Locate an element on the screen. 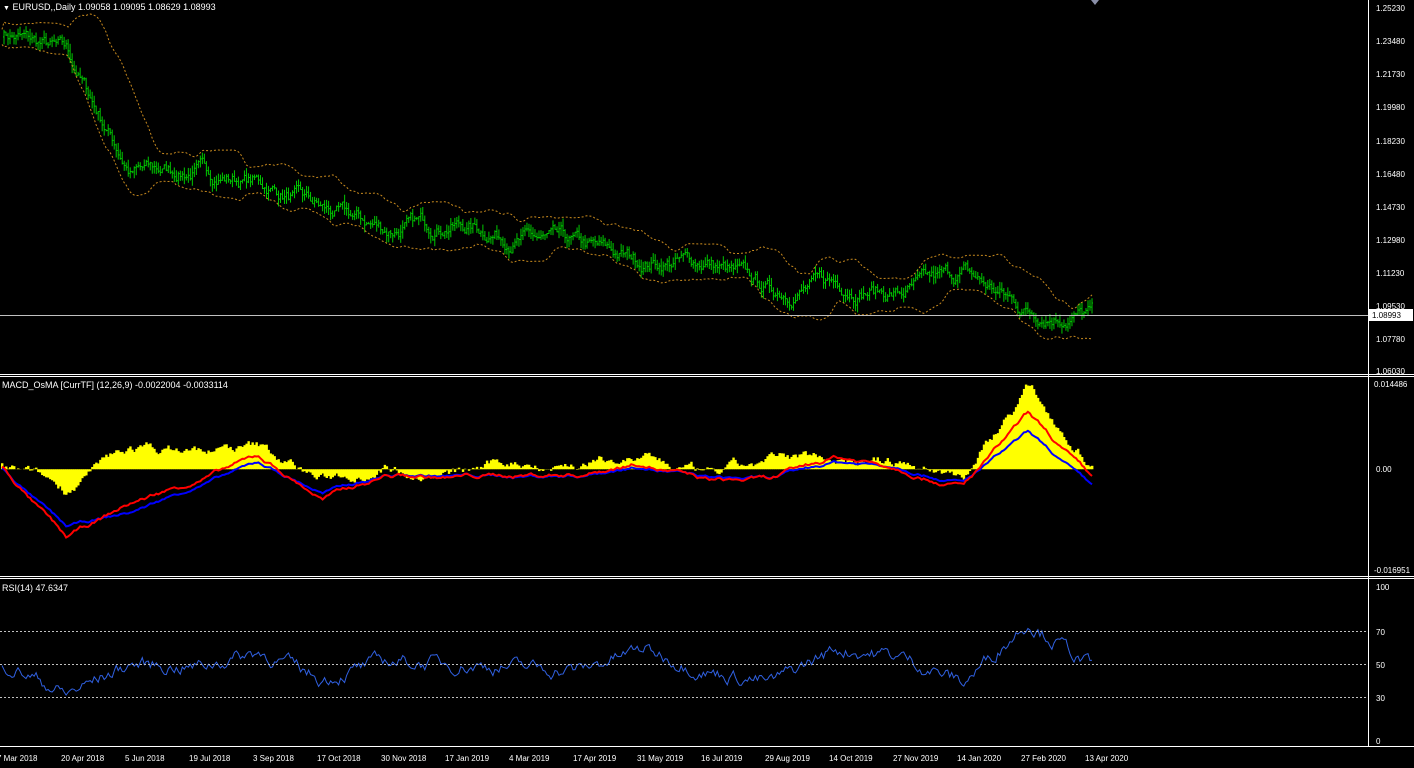 The width and height of the screenshot is (1414, 768). time-axis-tick: 3 Sep 2018 is located at coordinates (273, 758).